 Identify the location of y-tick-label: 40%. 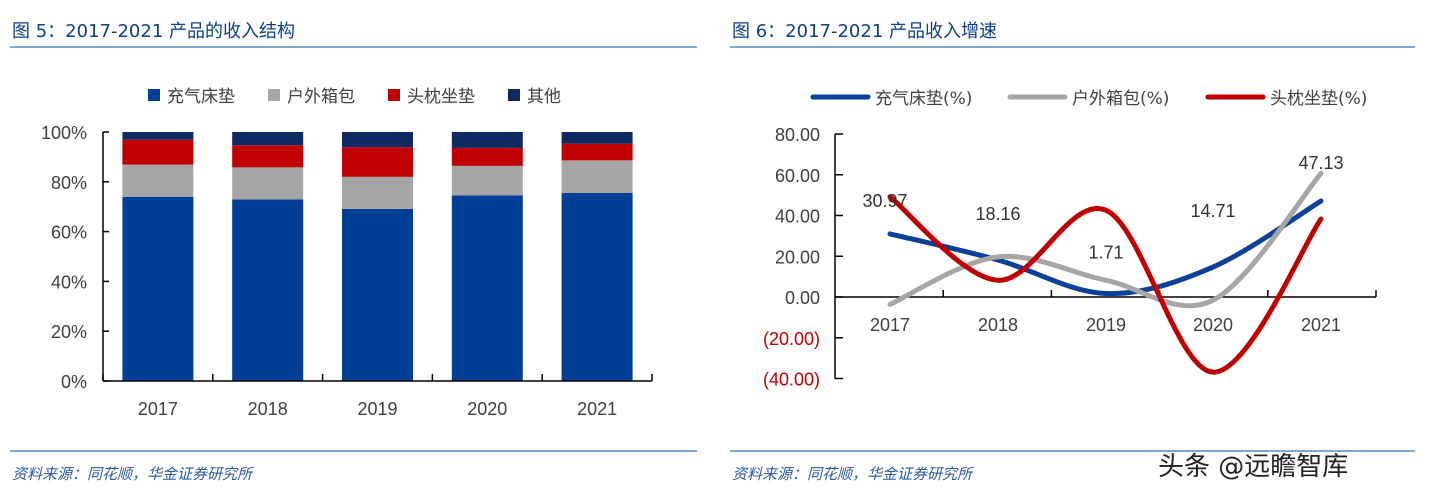
(69, 282).